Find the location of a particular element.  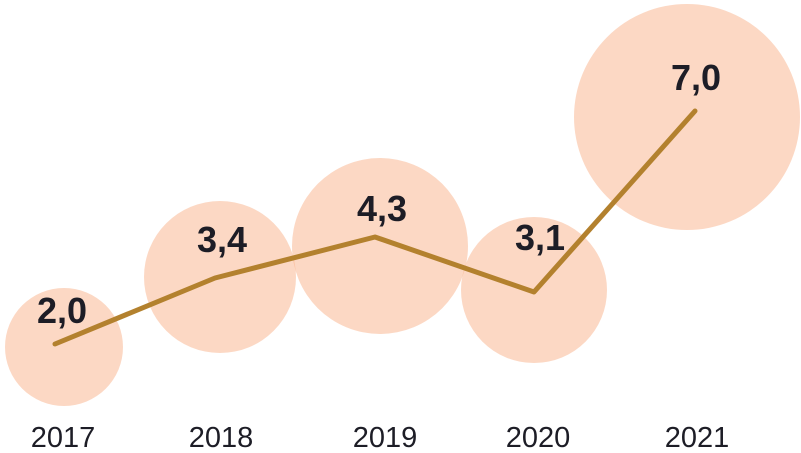

value-label-2018: 3,4 is located at coordinates (222, 239).